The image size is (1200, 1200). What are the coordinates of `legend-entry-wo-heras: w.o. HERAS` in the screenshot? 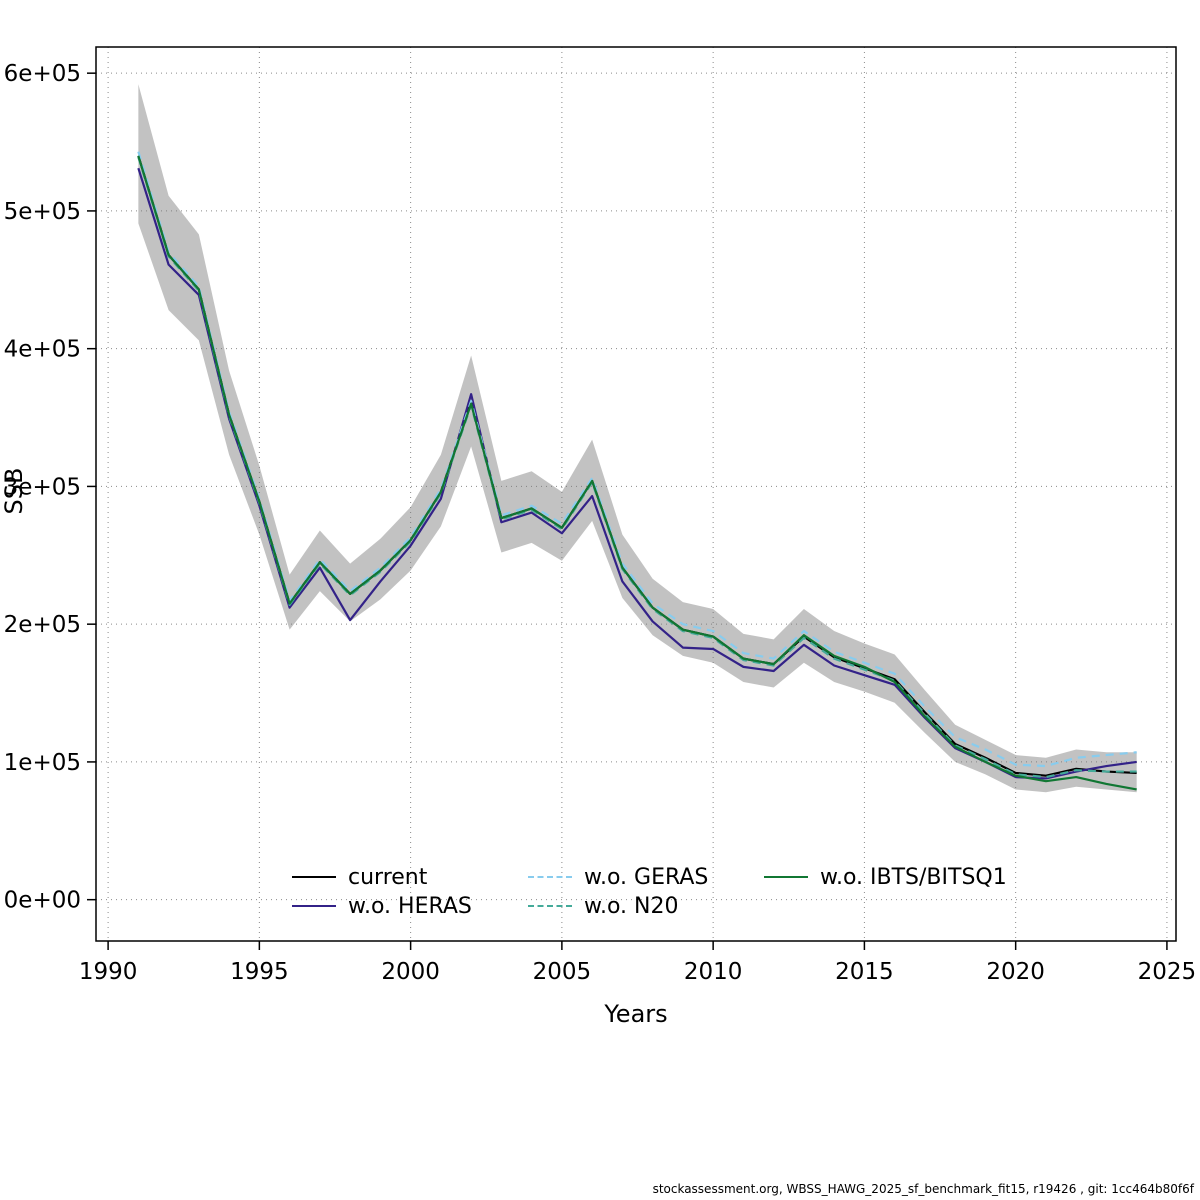 It's located at (382, 906).